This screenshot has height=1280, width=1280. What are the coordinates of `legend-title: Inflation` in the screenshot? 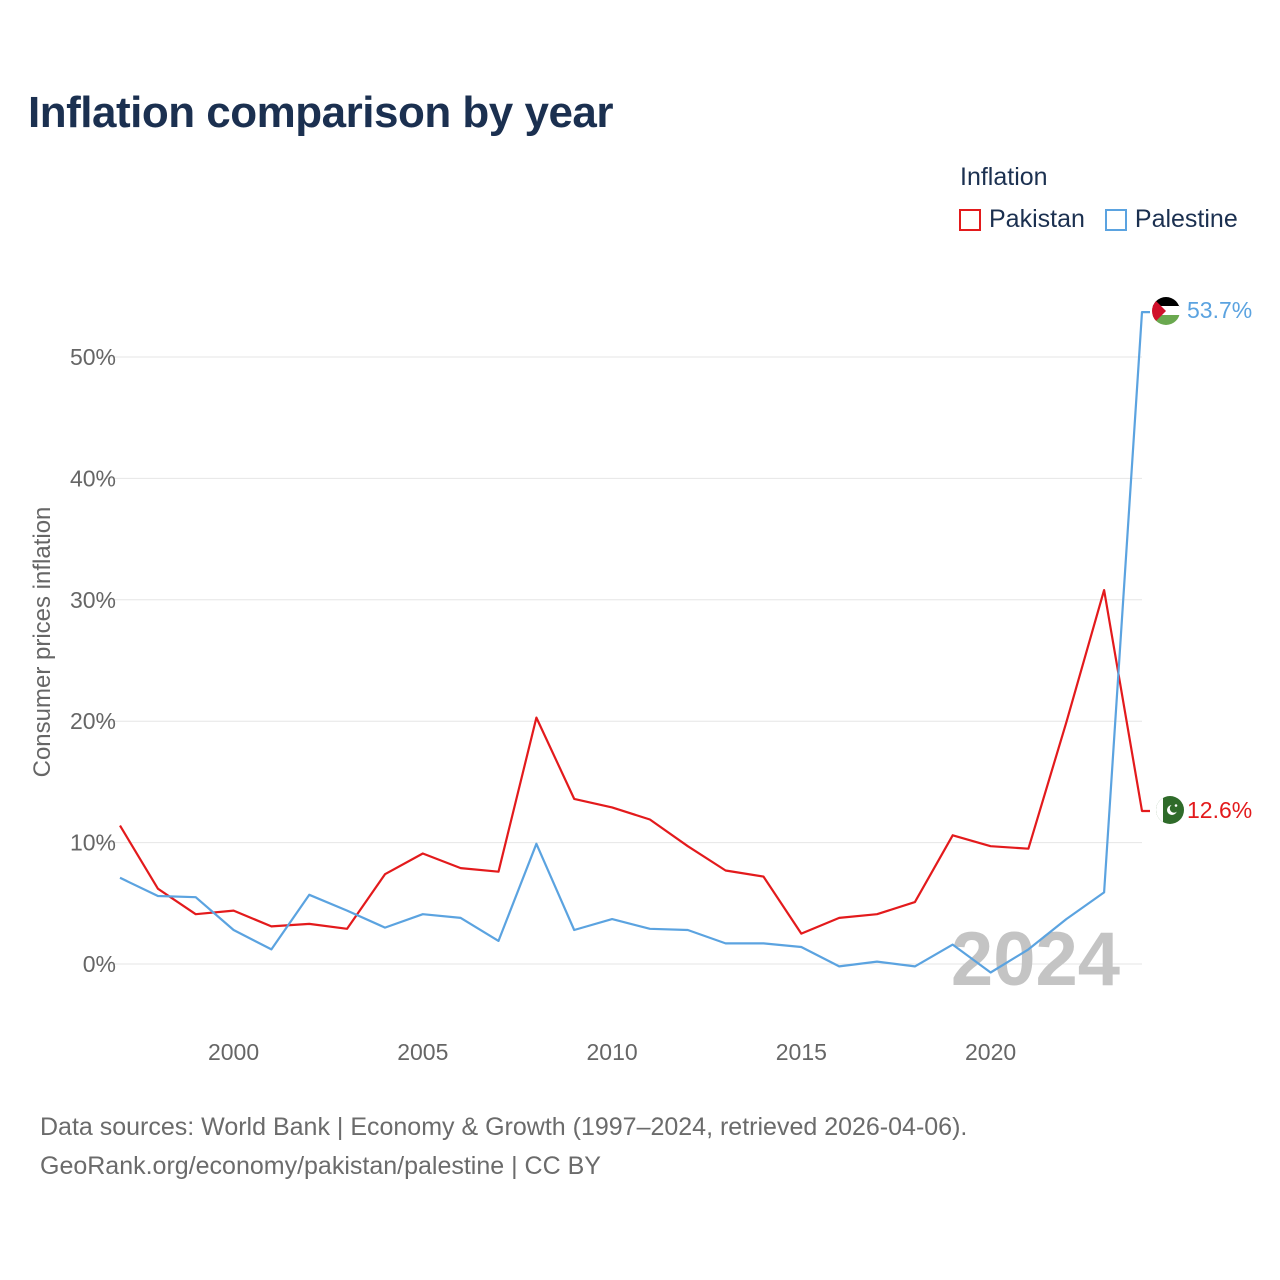 It's located at (1004, 177).